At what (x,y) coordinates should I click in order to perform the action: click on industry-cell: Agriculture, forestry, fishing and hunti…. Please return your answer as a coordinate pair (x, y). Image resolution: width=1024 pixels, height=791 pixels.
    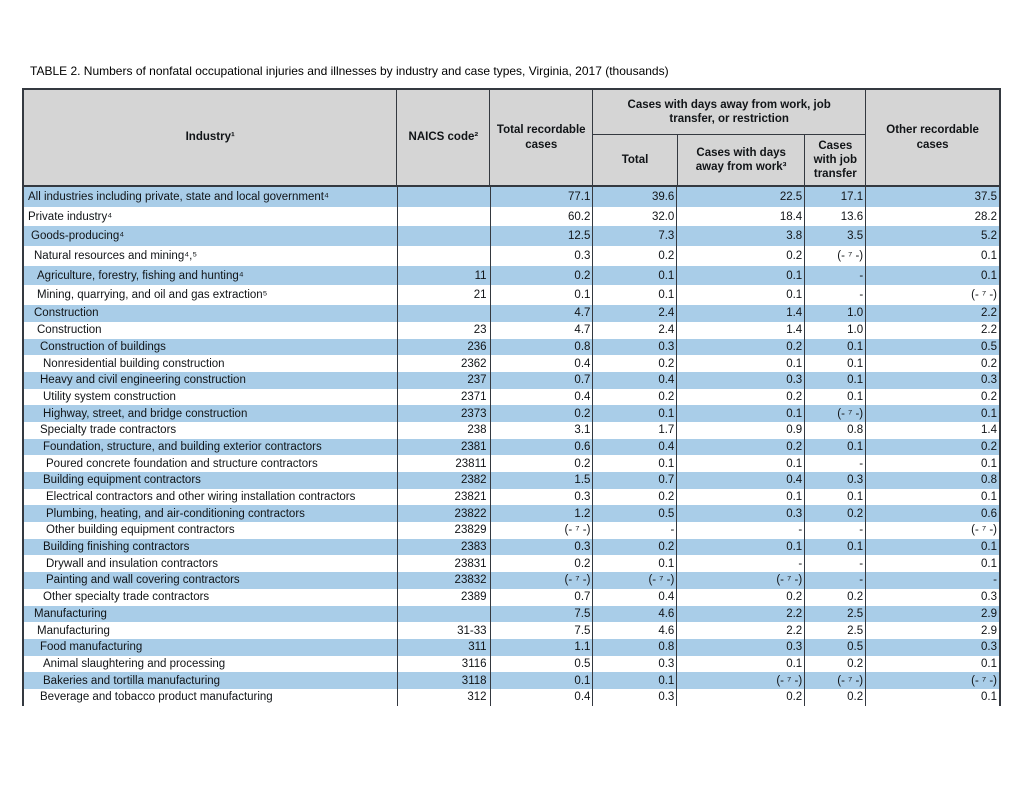
    Looking at the image, I should click on (140, 275).